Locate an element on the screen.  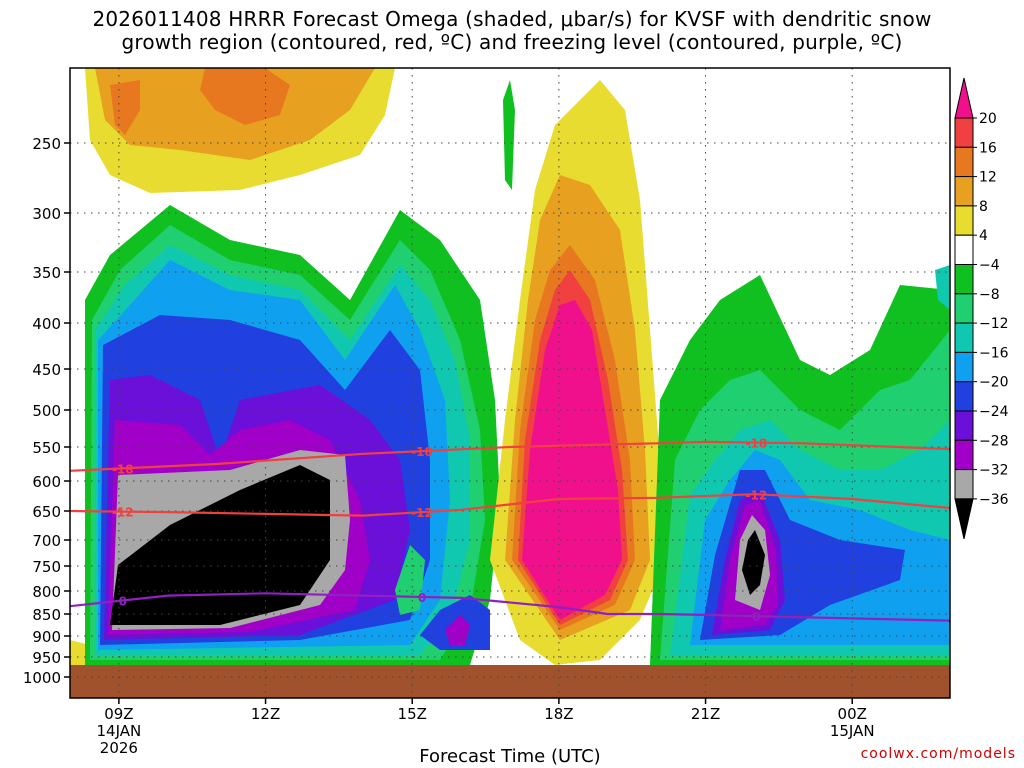
x-tick-label-21Z: 21Z is located at coordinates (705, 714).